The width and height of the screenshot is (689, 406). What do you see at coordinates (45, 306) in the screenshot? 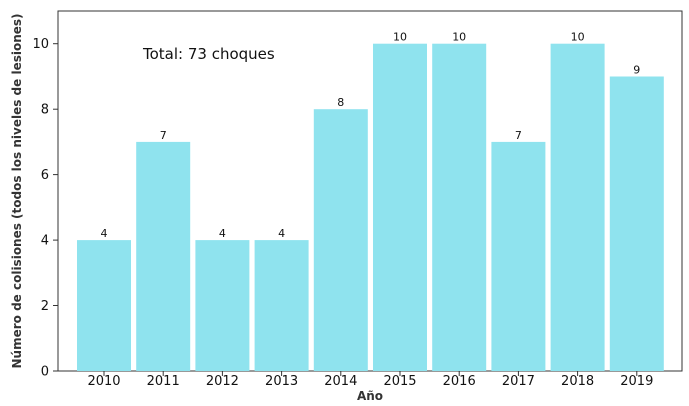
I see `y-tick-label-2: 2` at bounding box center [45, 306].